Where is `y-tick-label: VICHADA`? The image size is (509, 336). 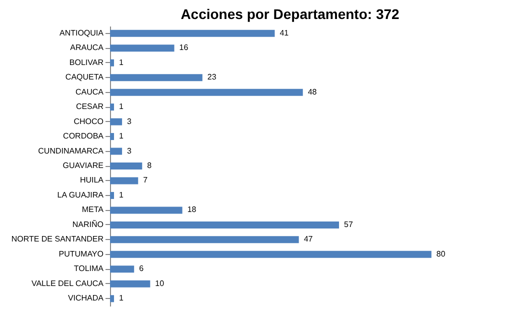
y-tick-label: VICHADA is located at coordinates (86, 298).